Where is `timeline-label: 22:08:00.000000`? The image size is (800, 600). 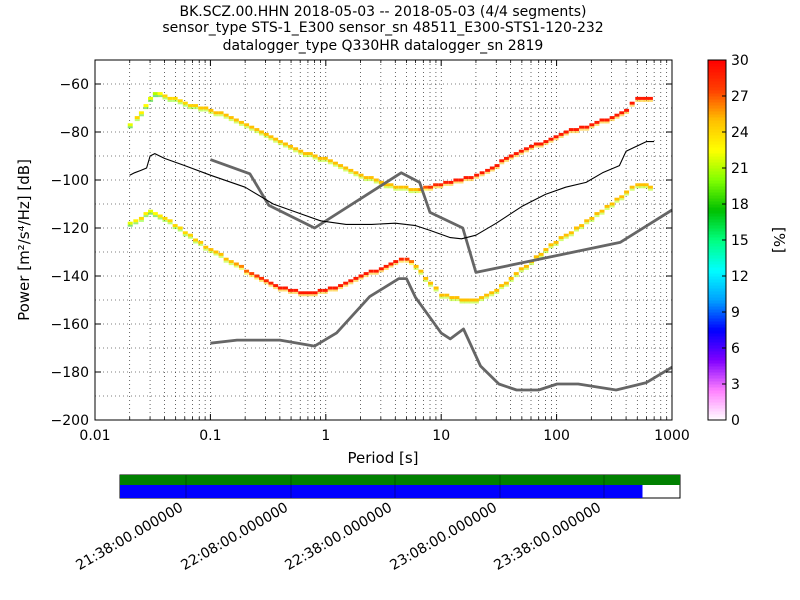 timeline-label: 22:08:00.000000 is located at coordinates (234, 537).